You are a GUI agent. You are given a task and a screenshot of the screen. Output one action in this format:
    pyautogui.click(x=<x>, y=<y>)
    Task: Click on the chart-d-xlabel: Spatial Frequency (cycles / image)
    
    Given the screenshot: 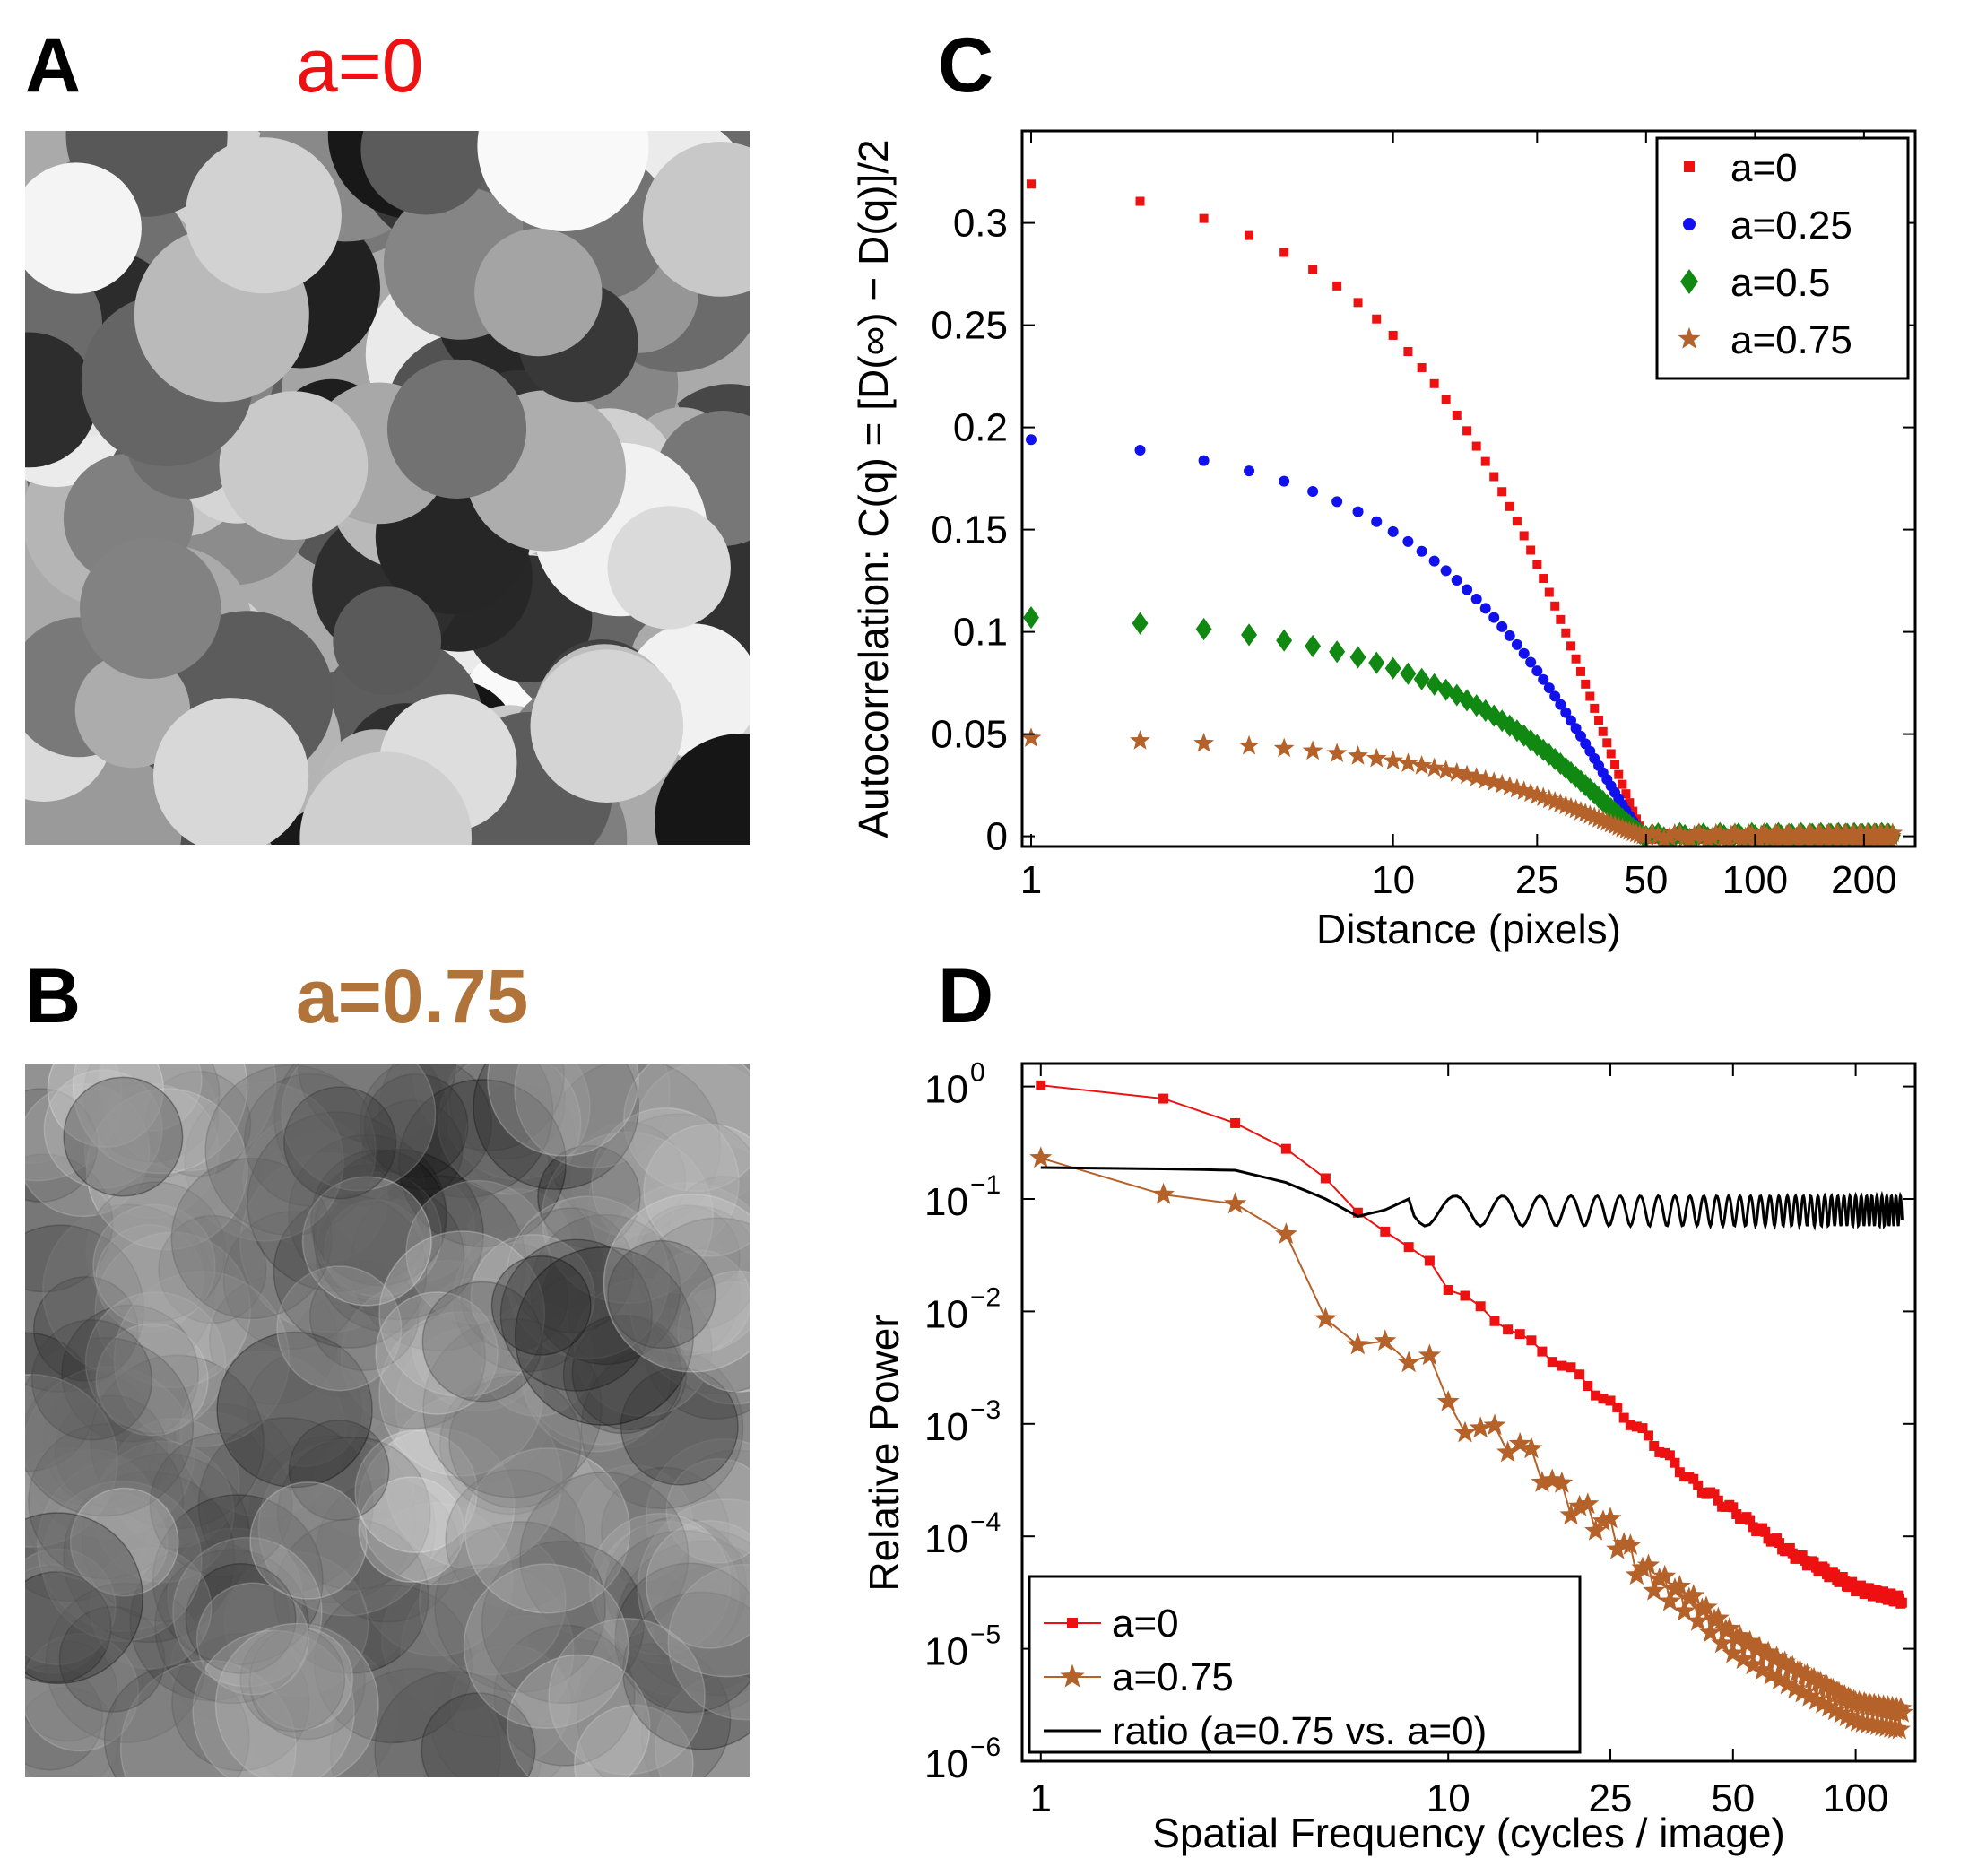 What is the action you would take?
    pyautogui.click(x=1468, y=1833)
    